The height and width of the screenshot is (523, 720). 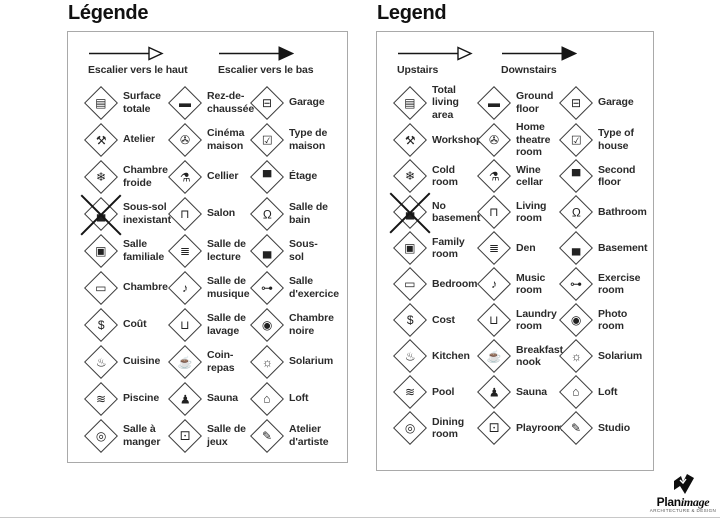 What do you see at coordinates (410, 212) in the screenshot?
I see `no-basement-icon: ▄` at bounding box center [410, 212].